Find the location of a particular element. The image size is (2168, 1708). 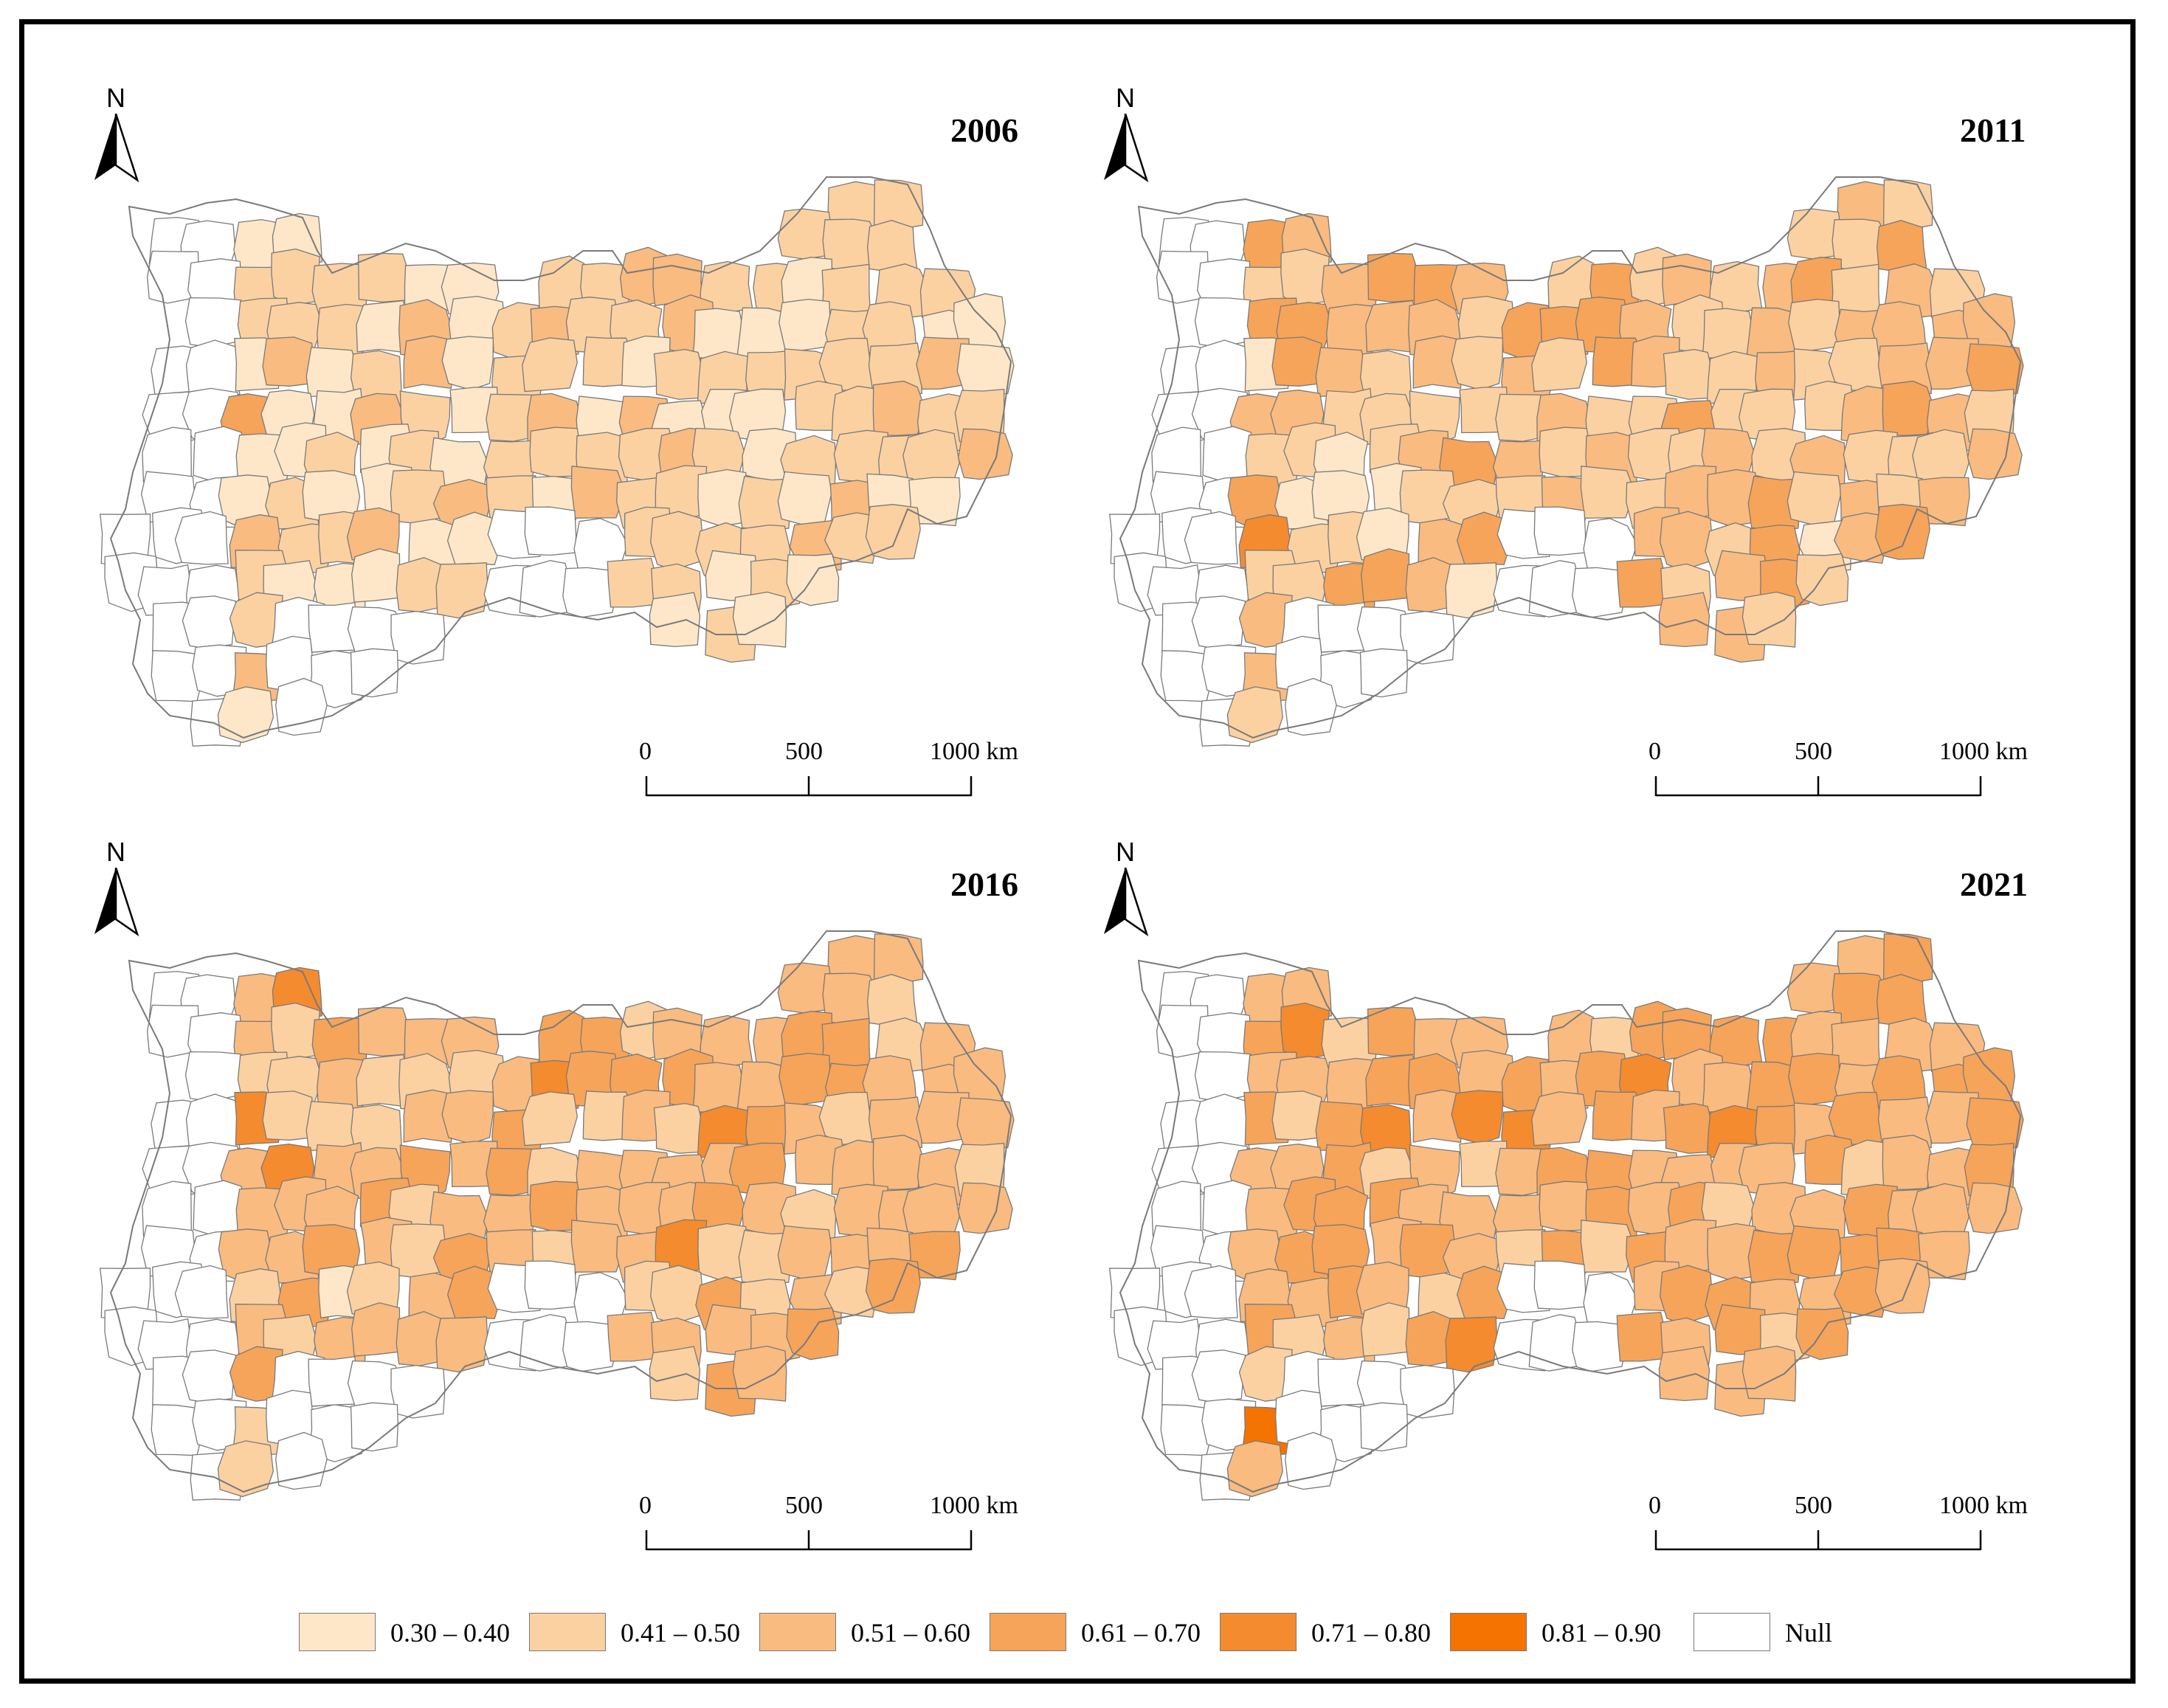

legend-label: 0.61 – 0.70 is located at coordinates (1141, 1633).